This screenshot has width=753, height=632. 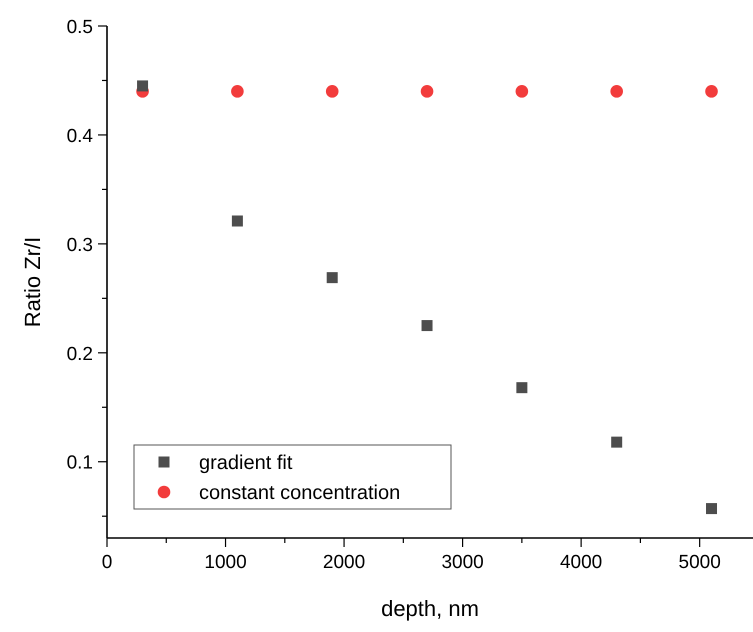 I want to click on x-tick-label: 4000, so click(x=581, y=562).